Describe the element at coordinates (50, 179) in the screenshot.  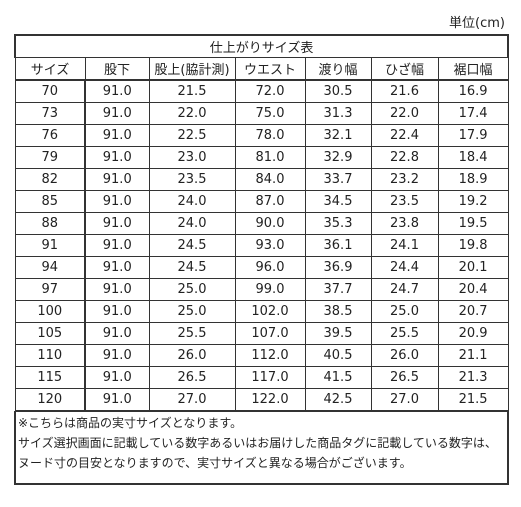
I see `size-cell: 82` at that location.